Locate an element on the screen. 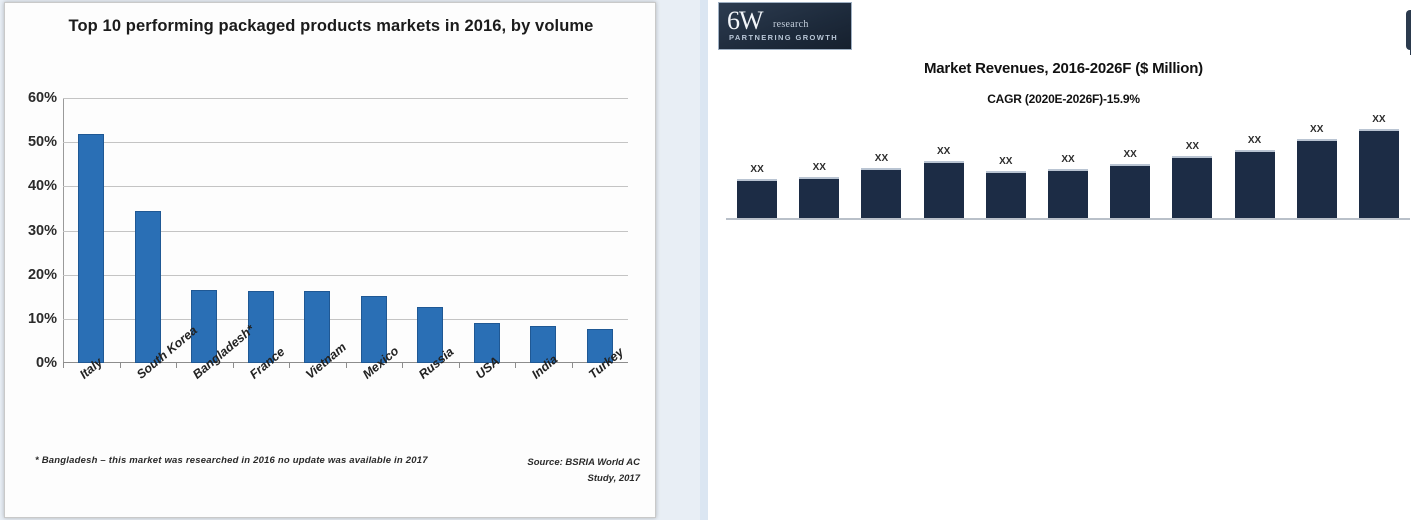 This screenshot has height=520, width=1411. y-axis-tick-label: 40% is located at coordinates (42, 186).